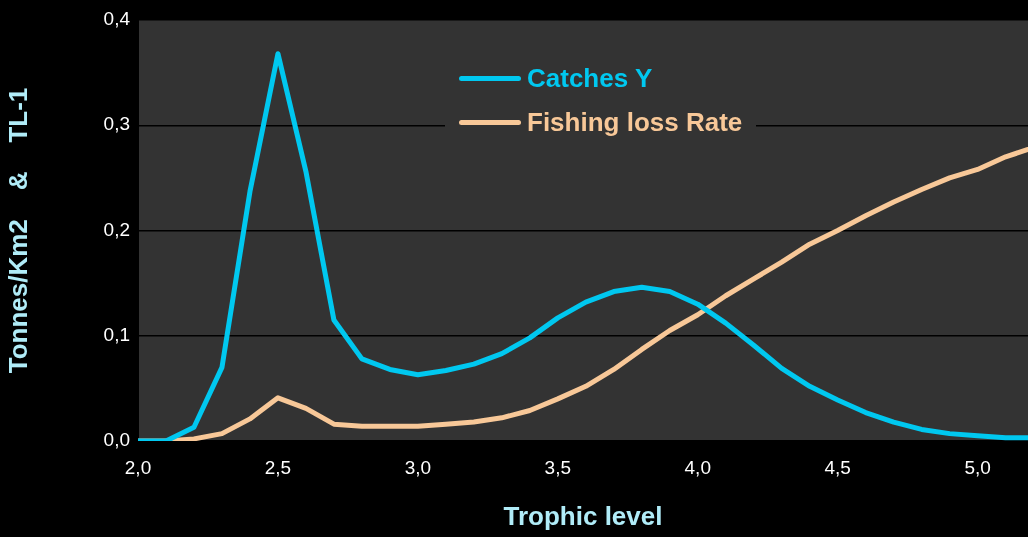  I want to click on y-tick-label: 0,2, so click(116, 229).